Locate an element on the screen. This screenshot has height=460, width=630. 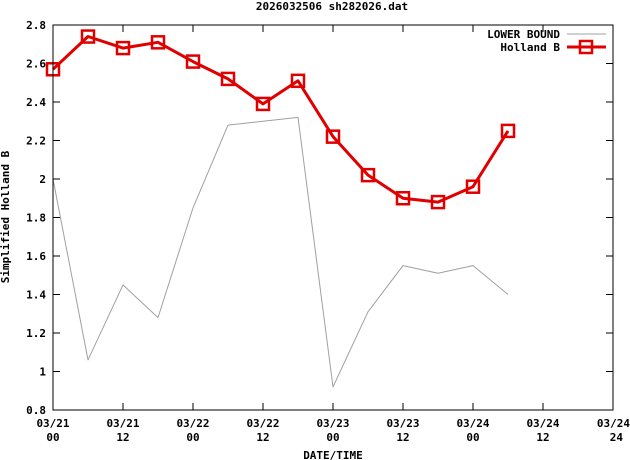
y-tick-label: 2.4 is located at coordinates (36, 102).